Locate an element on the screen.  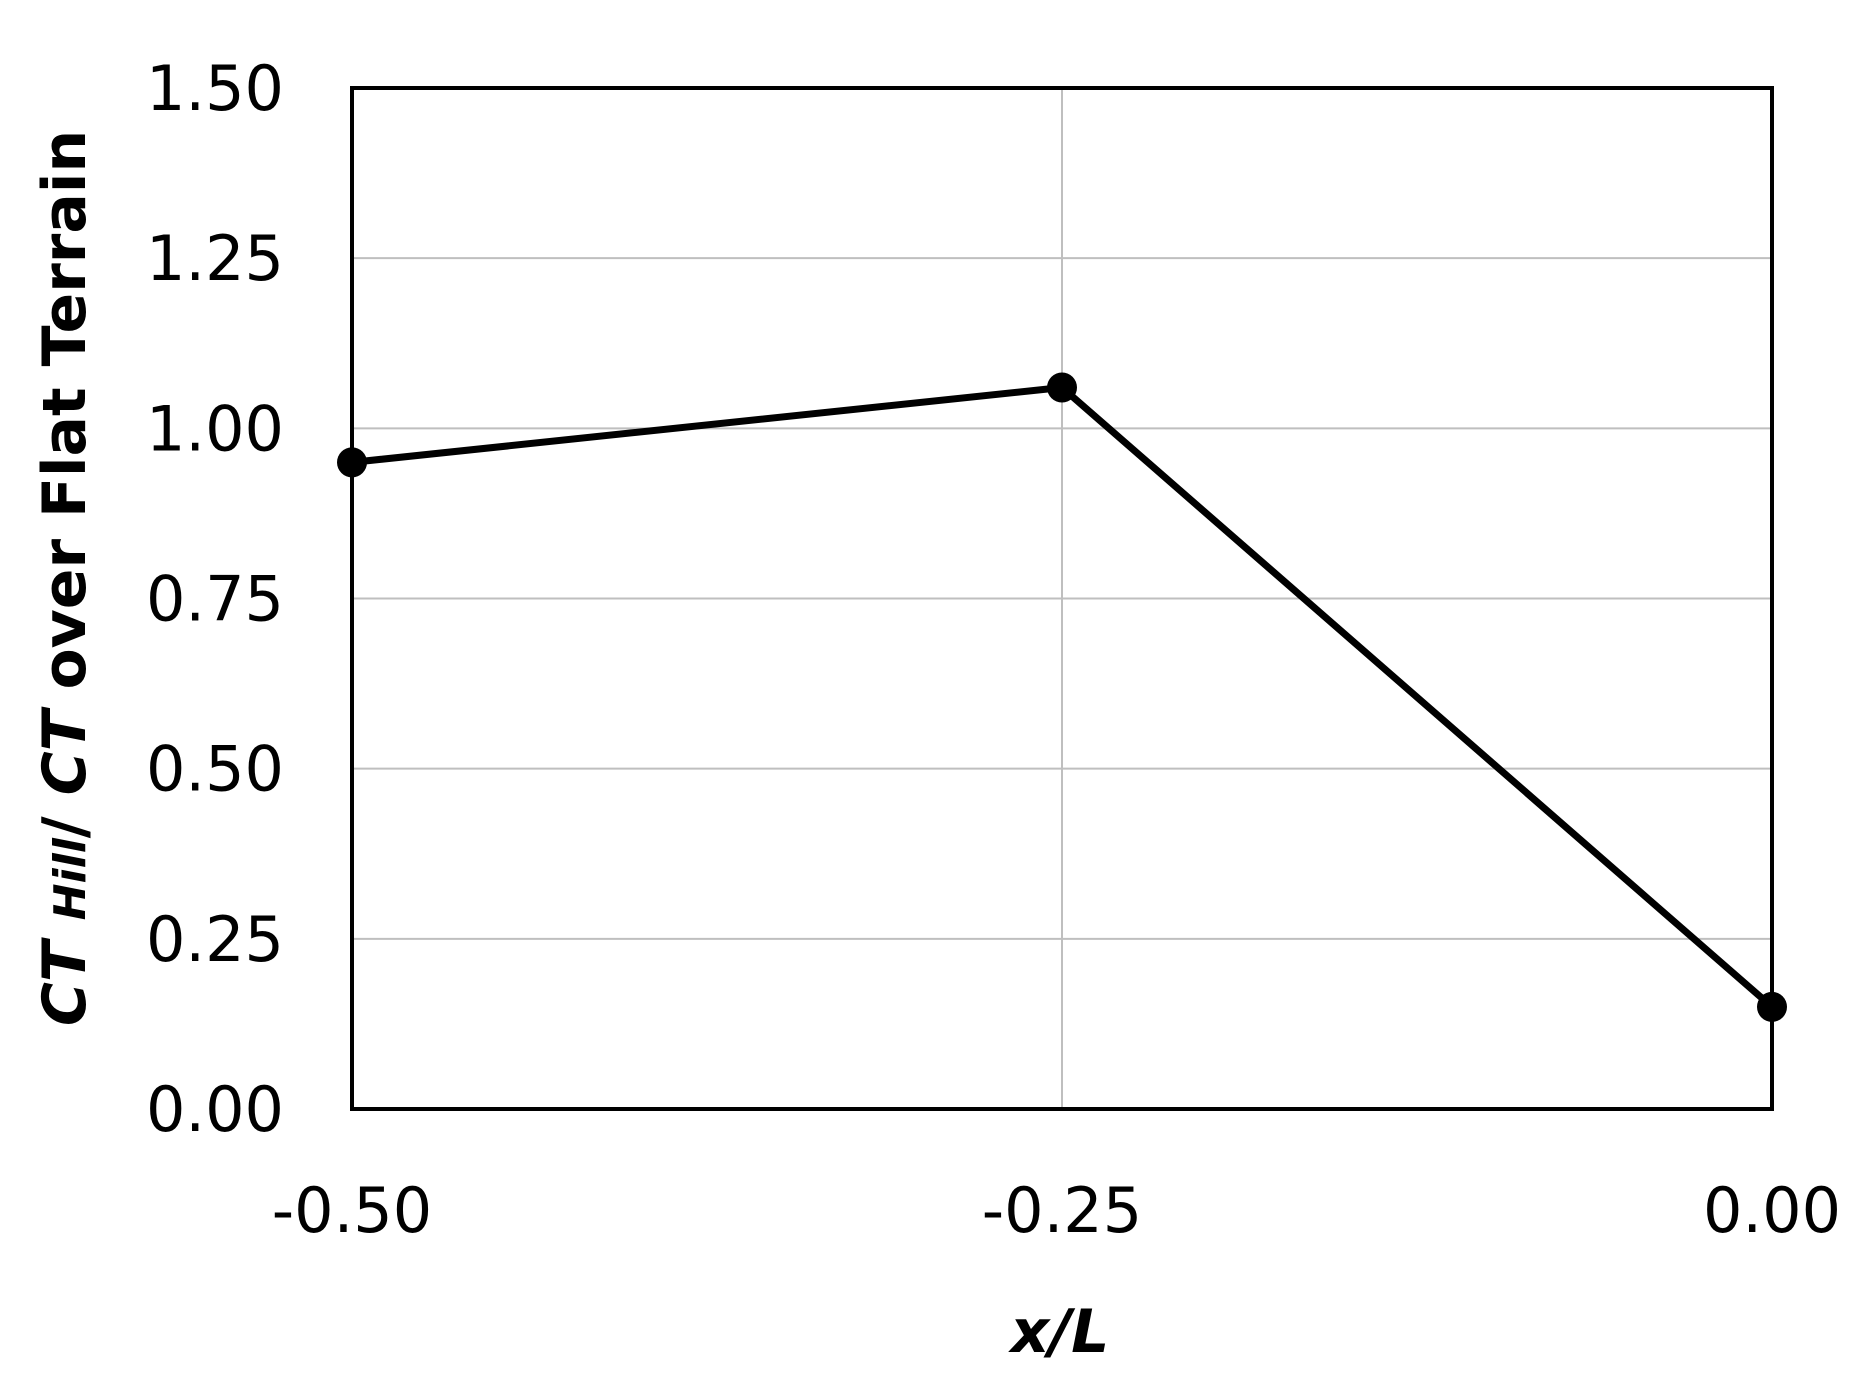
y-axis-ct-symbol: CT is located at coordinates (65, 981).